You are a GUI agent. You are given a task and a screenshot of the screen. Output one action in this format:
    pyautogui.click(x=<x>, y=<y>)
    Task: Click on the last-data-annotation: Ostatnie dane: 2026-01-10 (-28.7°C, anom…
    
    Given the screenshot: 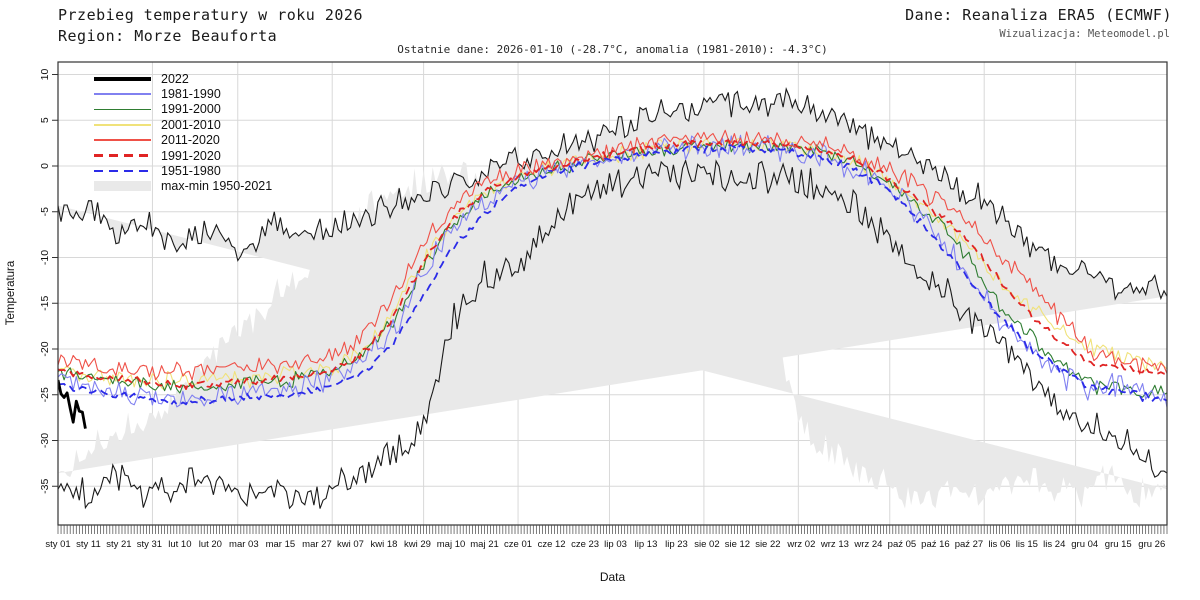 What is the action you would take?
    pyautogui.click(x=612, y=49)
    